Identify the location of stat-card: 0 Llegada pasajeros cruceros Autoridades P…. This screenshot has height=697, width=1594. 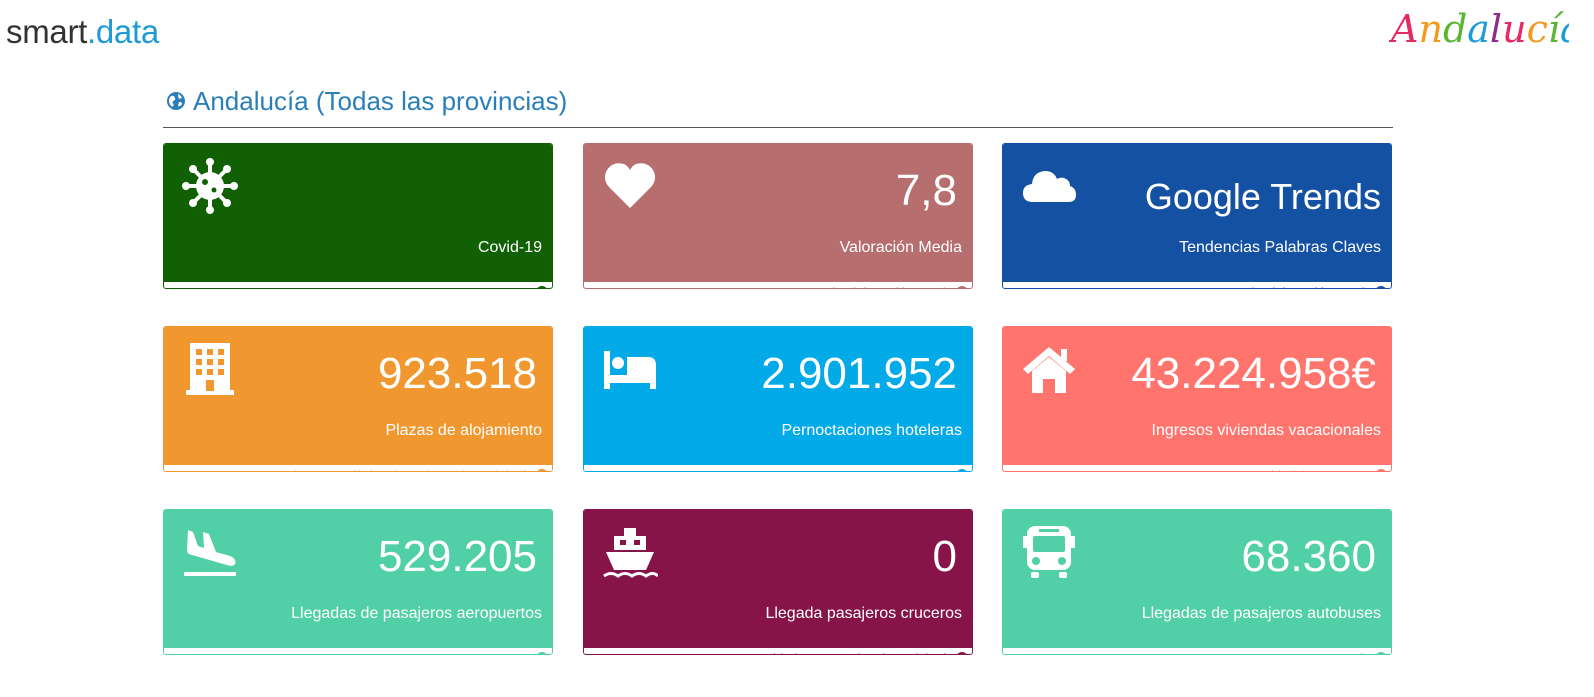
(778, 582).